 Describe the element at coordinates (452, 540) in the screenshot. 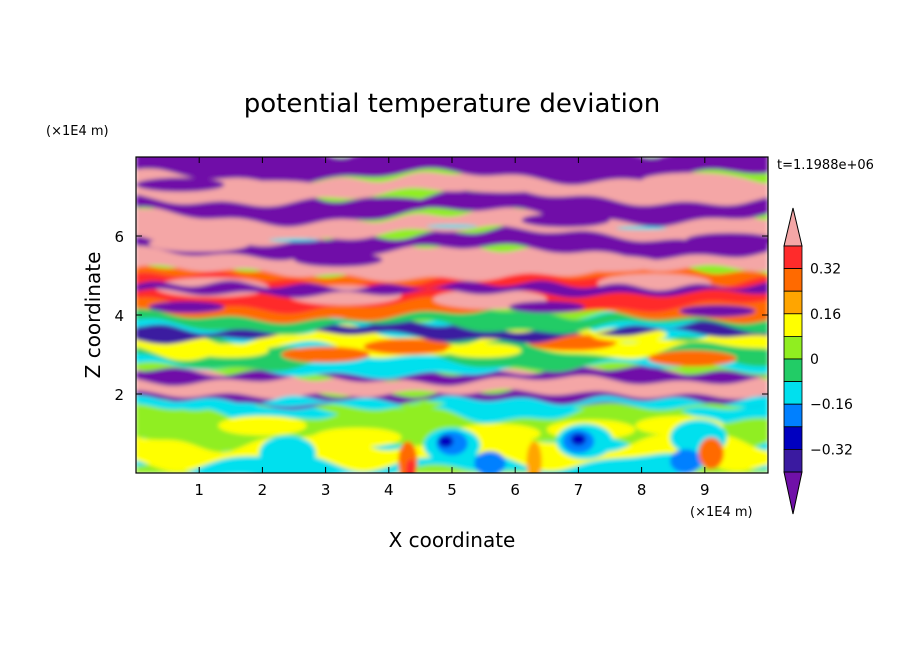

I see `x-axis-label: X coordinate` at that location.